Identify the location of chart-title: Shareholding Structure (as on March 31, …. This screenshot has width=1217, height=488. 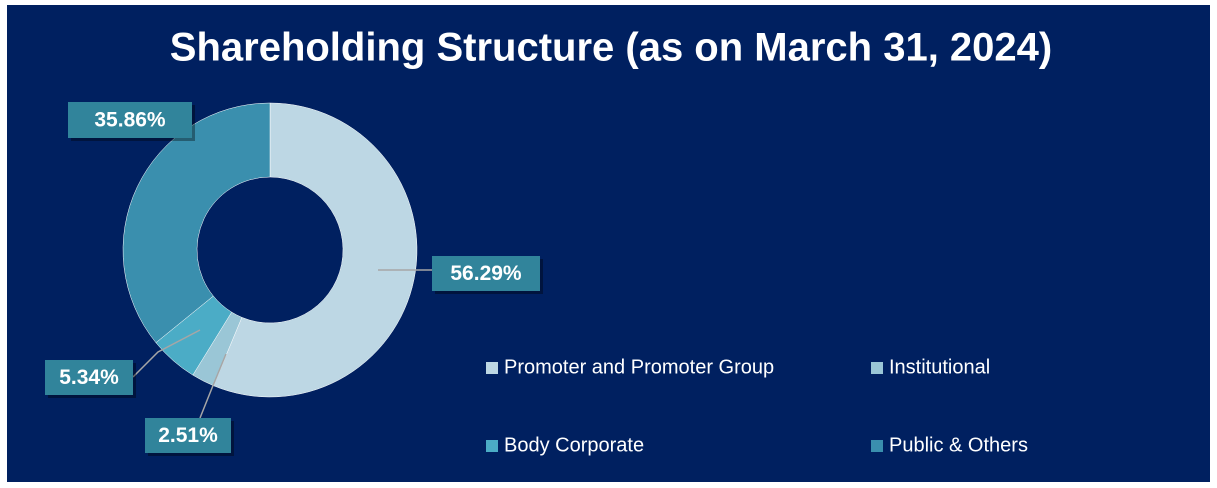
(611, 48).